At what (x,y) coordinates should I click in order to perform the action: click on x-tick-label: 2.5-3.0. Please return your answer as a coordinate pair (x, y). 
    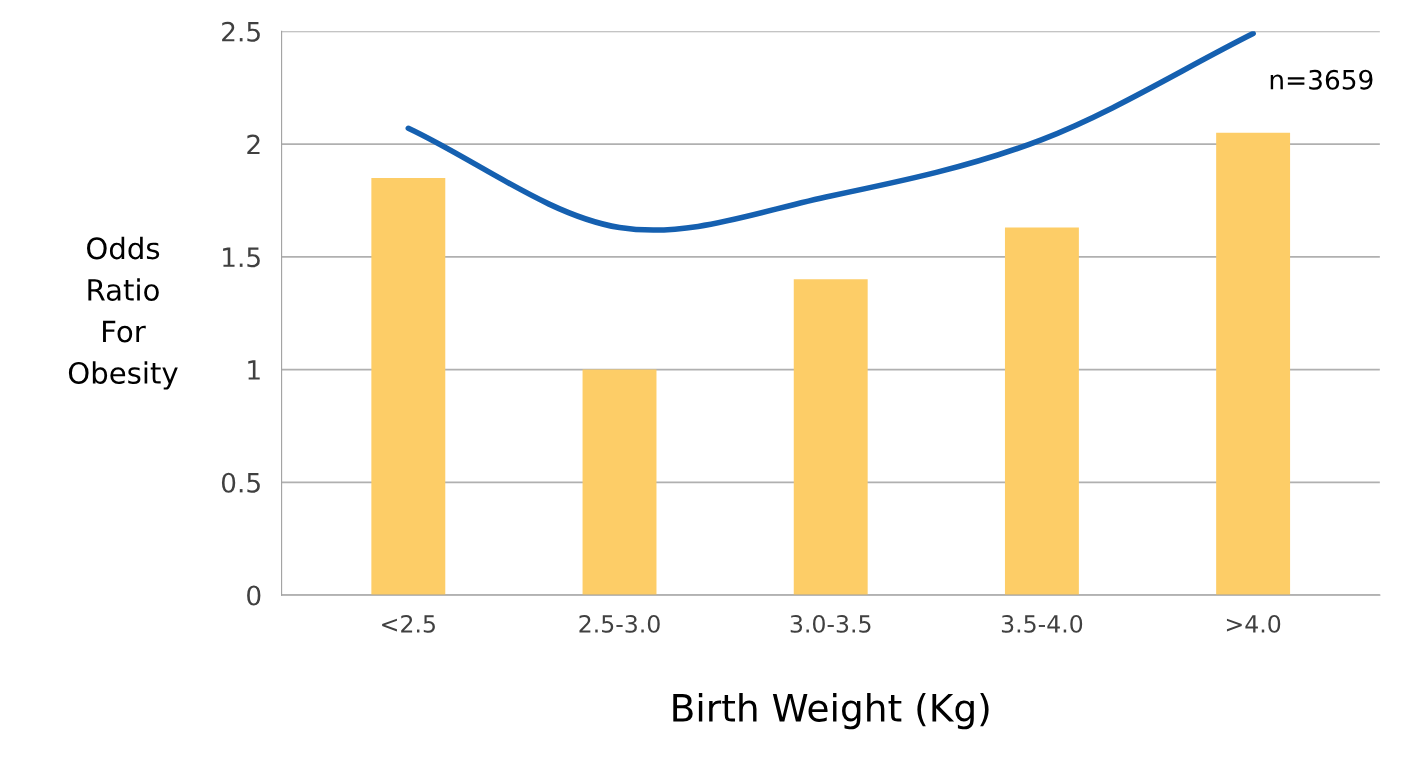
    Looking at the image, I should click on (619, 623).